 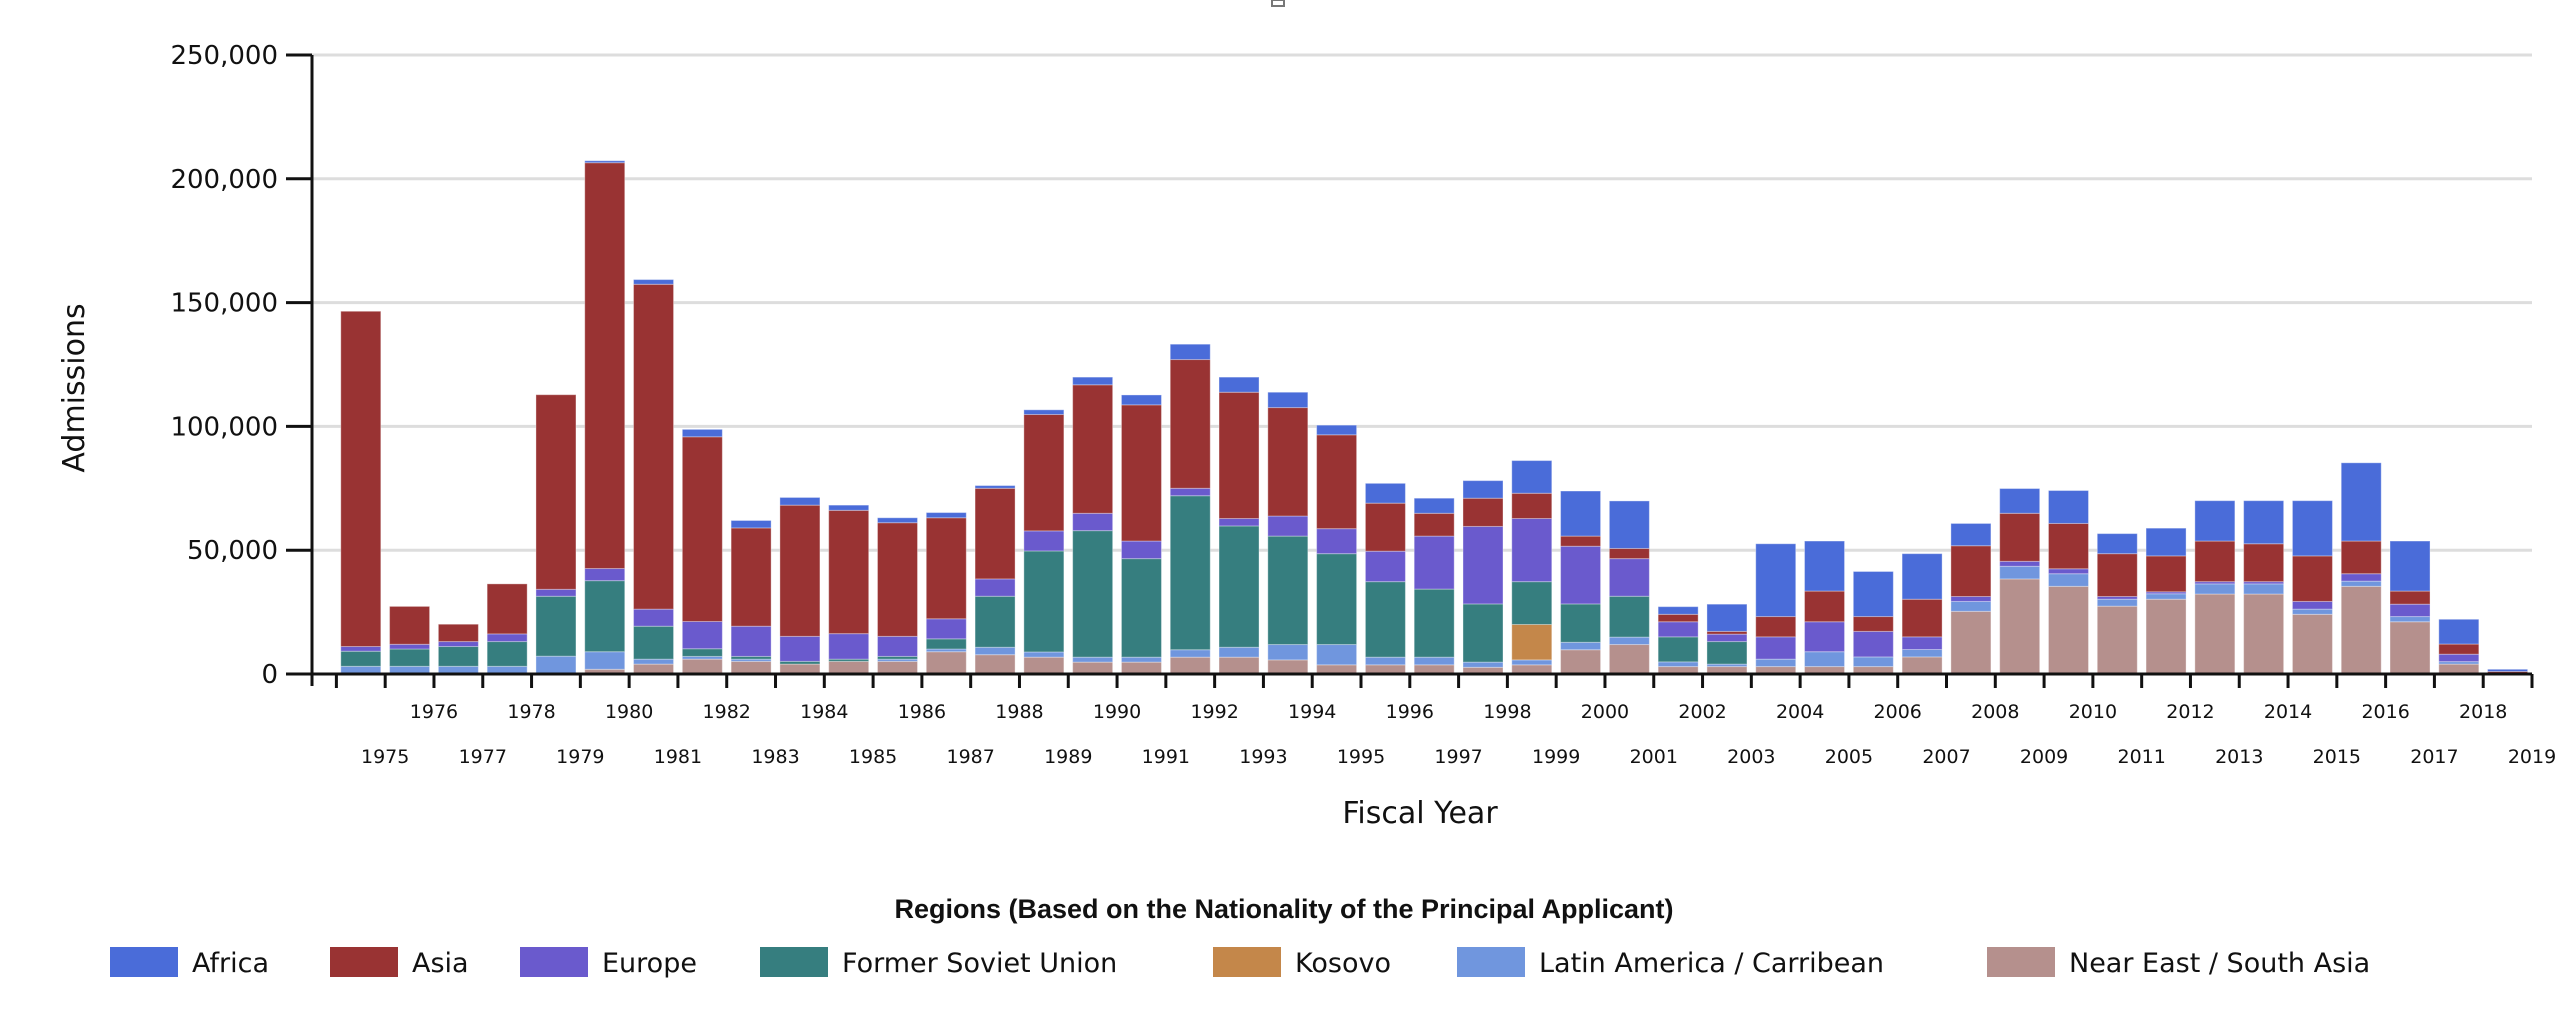 I want to click on bar-segment-africa-2010, so click(x=2068, y=507).